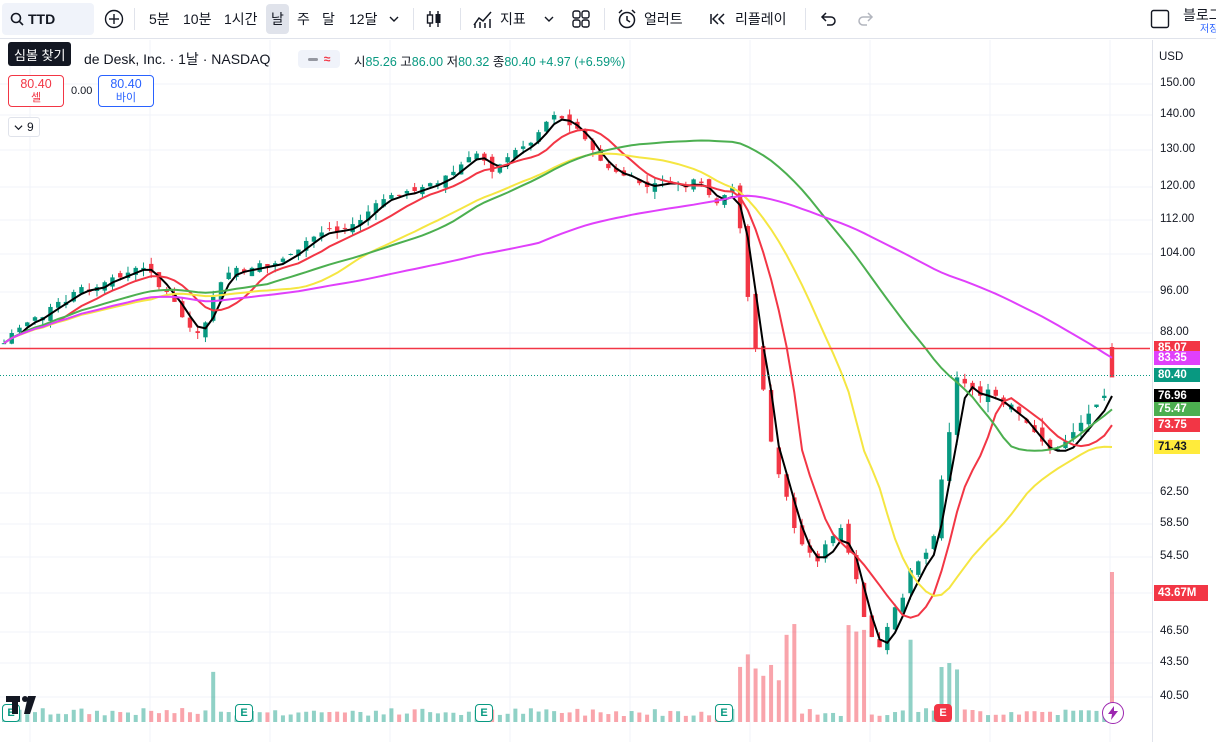 This screenshot has height=742, width=1216. Describe the element at coordinates (114, 19) in the screenshot. I see `compare-button` at that location.